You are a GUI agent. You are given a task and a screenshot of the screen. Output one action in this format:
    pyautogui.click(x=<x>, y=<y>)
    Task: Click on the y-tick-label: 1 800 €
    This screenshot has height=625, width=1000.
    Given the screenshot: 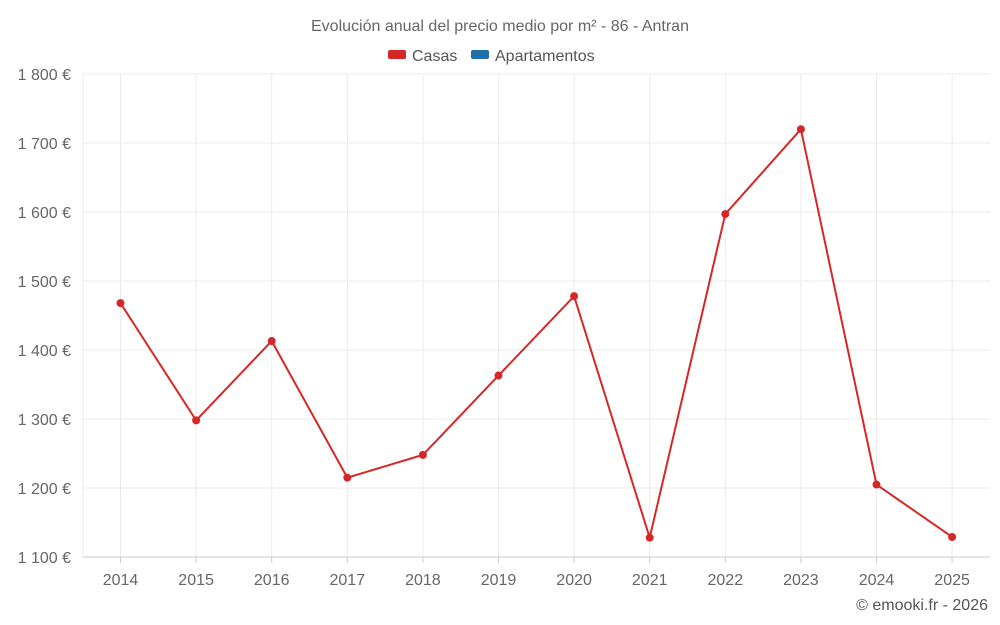 What is the action you would take?
    pyautogui.click(x=44, y=75)
    